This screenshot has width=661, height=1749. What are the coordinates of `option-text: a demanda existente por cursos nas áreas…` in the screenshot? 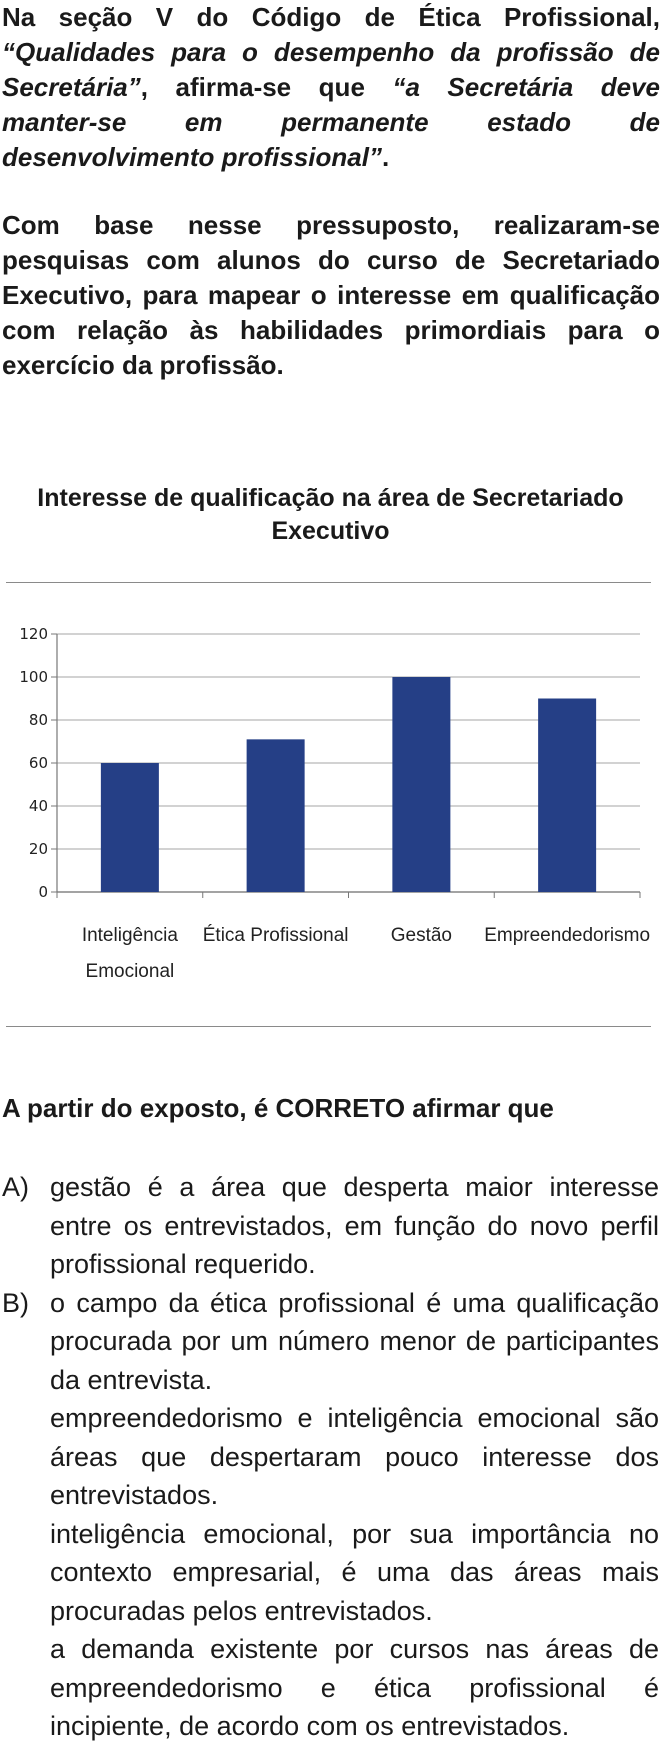 It's located at (354, 1687).